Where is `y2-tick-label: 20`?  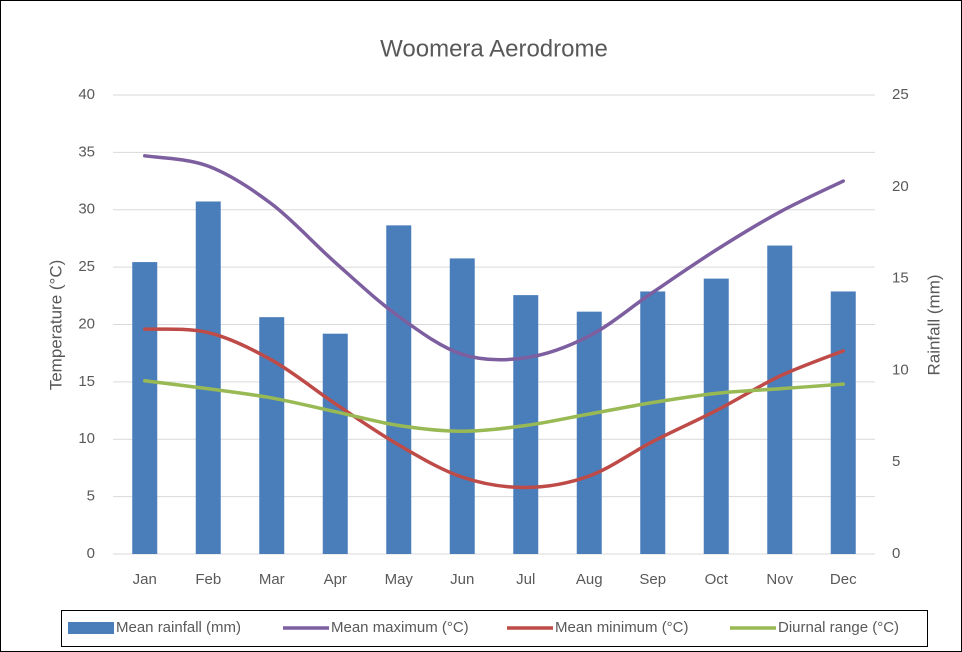
y2-tick-label: 20 is located at coordinates (900, 186).